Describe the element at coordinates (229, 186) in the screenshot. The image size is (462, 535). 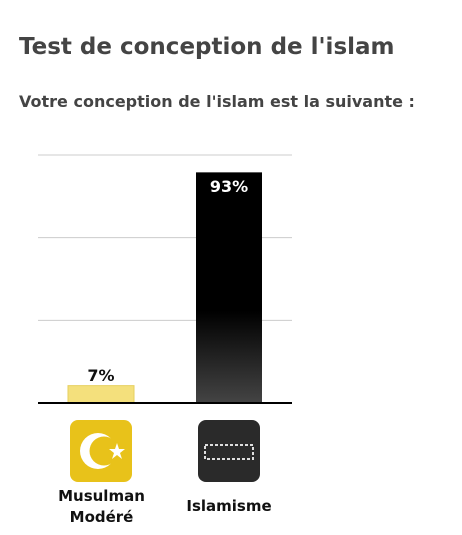
I see `value-label: 93%` at that location.